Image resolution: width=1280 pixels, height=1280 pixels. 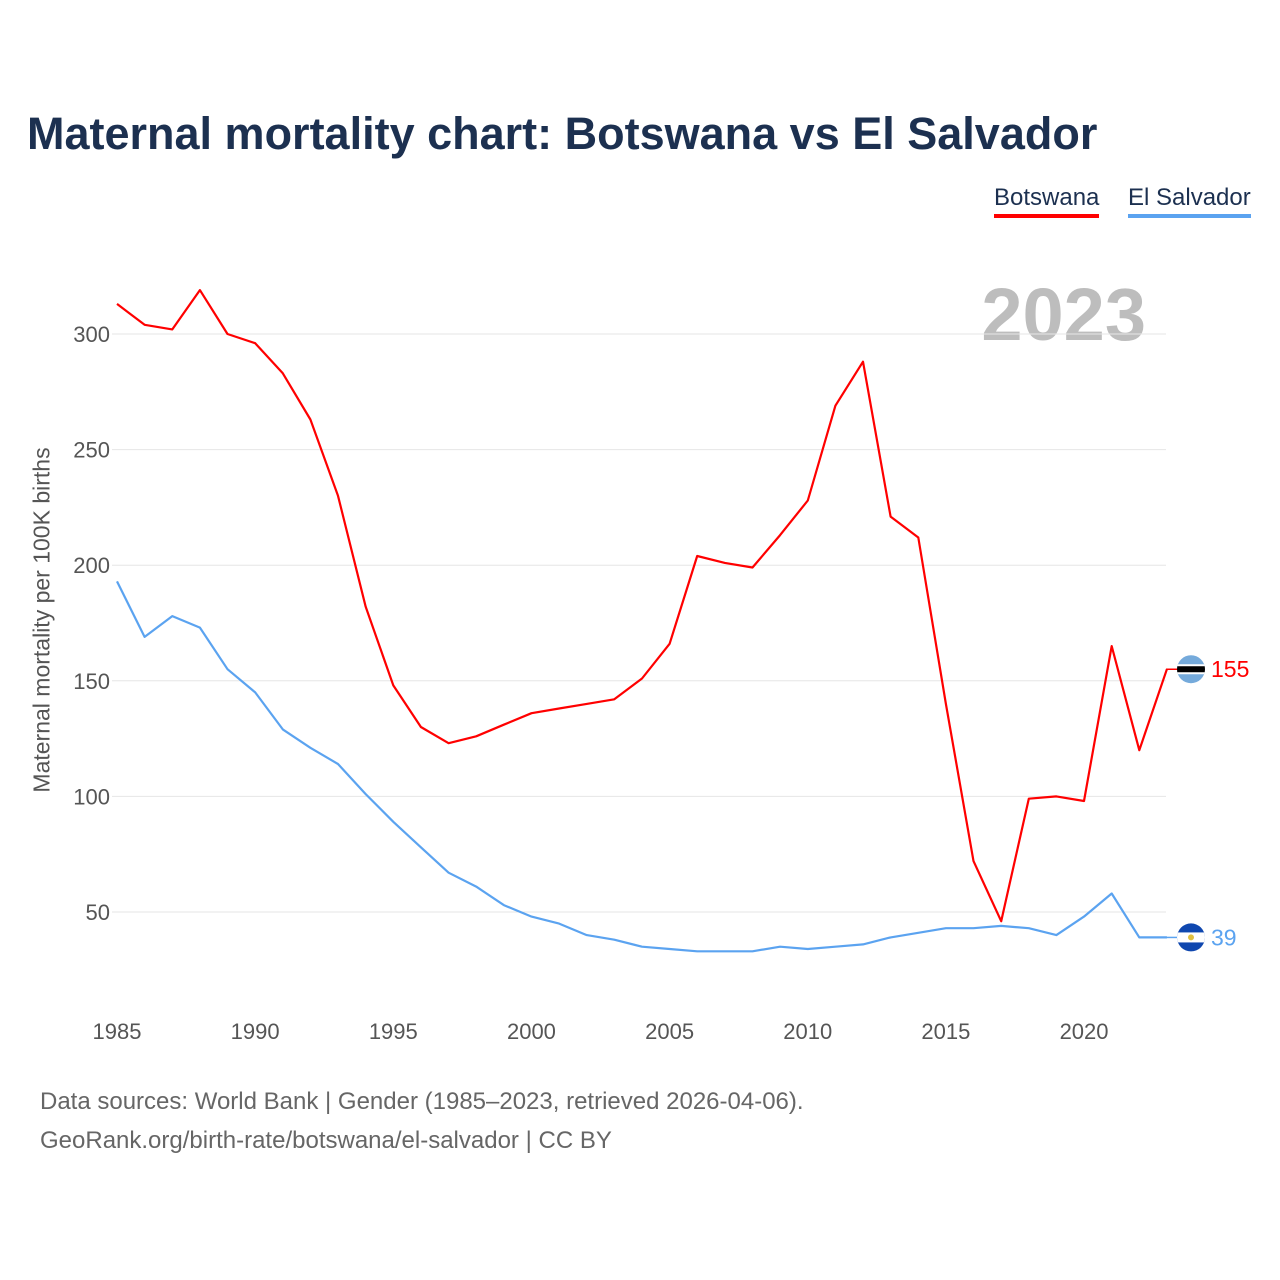 I want to click on x-tick-label: 2005, so click(x=669, y=1031).